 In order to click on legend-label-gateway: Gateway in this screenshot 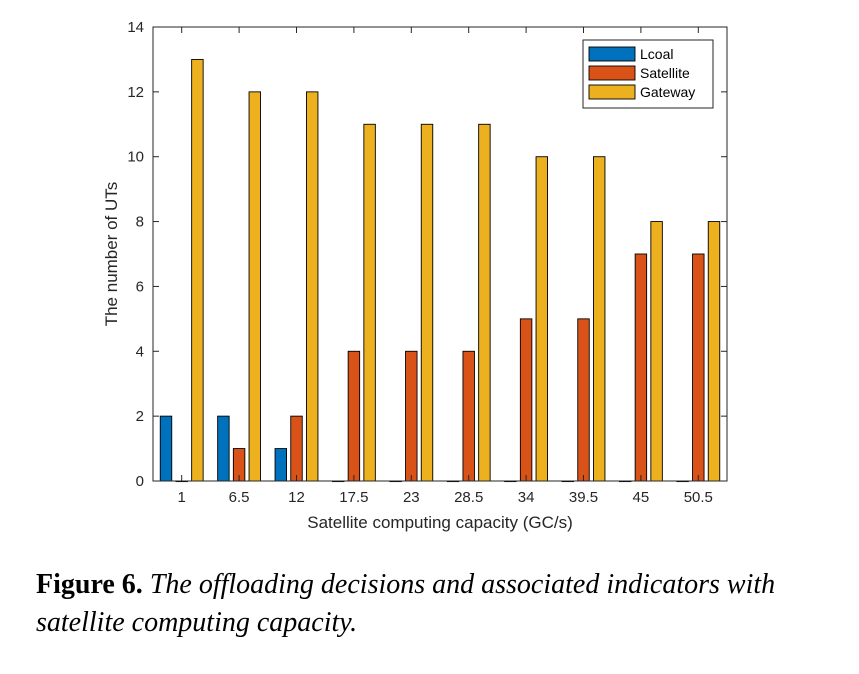, I will do `click(667, 92)`.